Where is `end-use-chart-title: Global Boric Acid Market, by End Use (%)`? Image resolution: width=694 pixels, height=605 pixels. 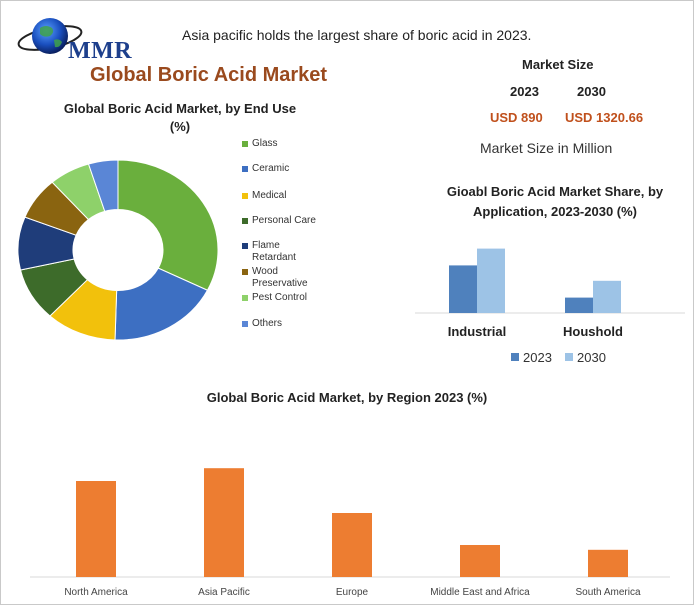 end-use-chart-title: Global Boric Acid Market, by End Use (%) is located at coordinates (180, 117).